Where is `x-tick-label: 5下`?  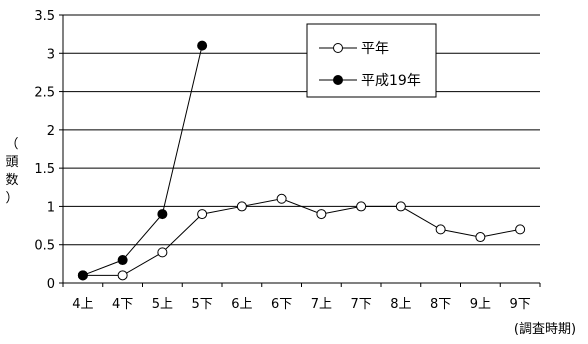
x-tick-label: 5下 is located at coordinates (201, 304).